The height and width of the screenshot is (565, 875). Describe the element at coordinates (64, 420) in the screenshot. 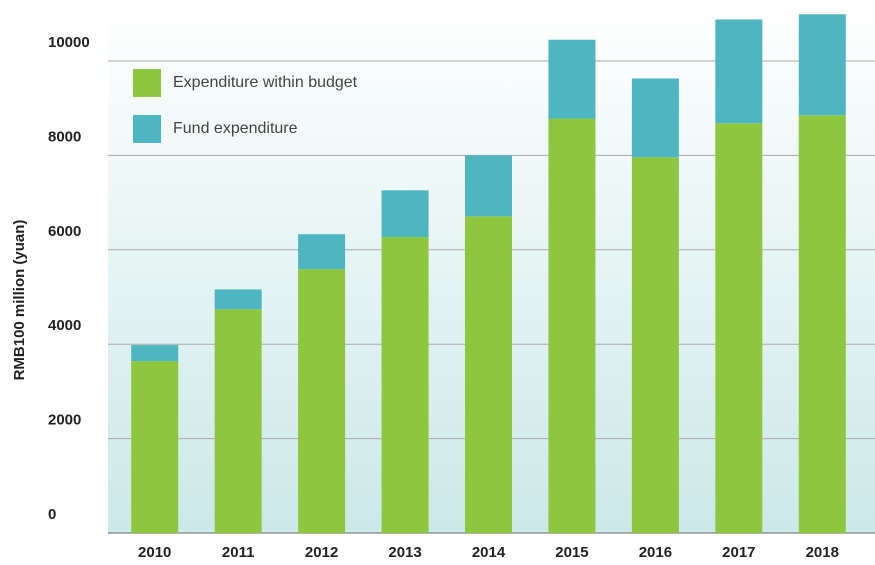

I see `y-tick-label: 2000` at that location.